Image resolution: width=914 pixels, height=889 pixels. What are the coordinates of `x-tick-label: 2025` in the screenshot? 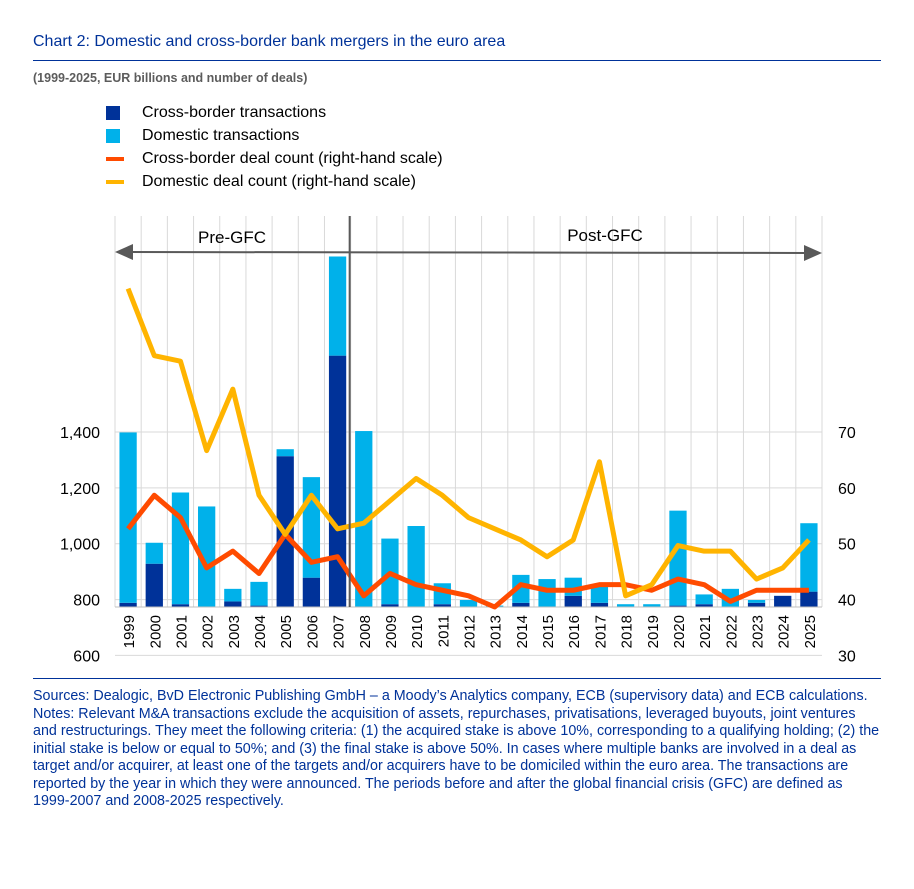 It's located at (810, 631).